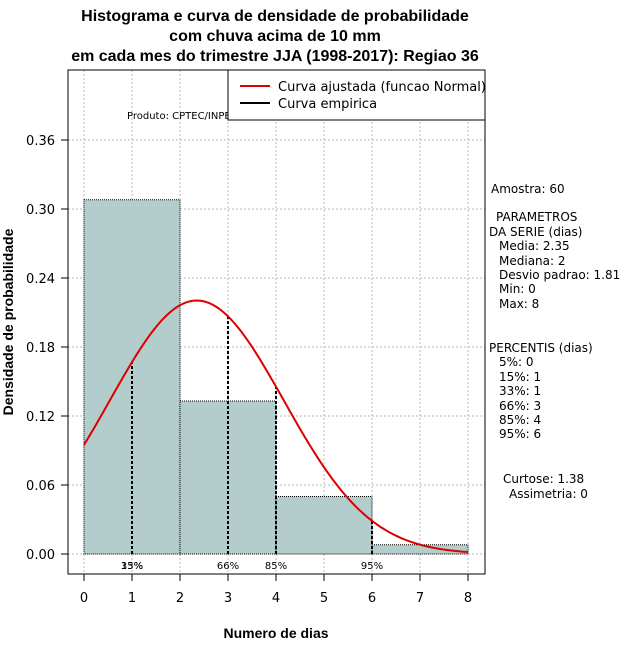  What do you see at coordinates (536, 217) in the screenshot?
I see `parameters-title: PARAMETROS` at bounding box center [536, 217].